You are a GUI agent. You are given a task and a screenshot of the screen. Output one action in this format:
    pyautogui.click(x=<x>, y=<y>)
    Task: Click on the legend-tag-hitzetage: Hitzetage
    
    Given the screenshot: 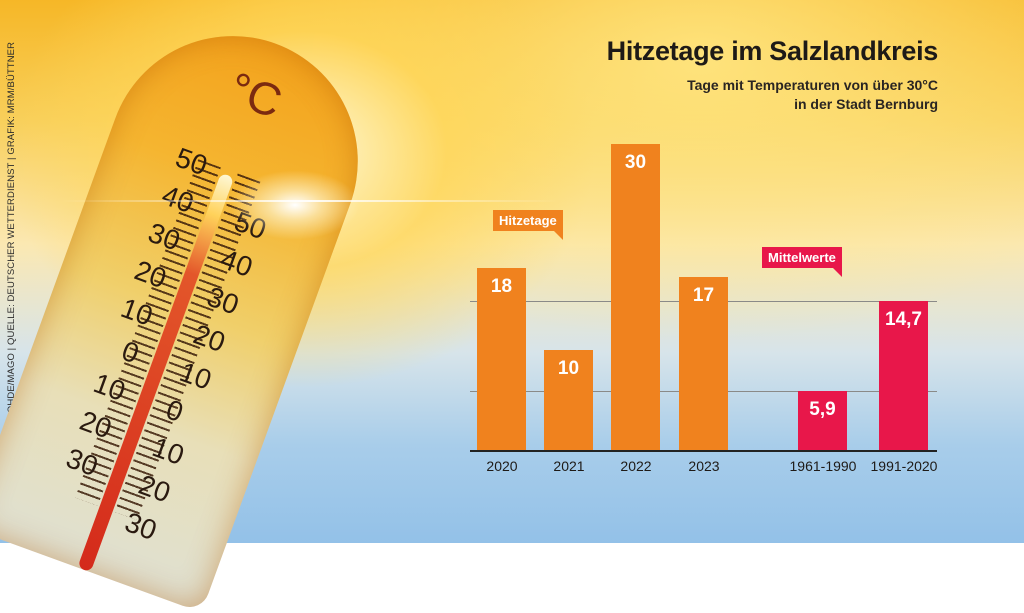 What is the action you would take?
    pyautogui.click(x=528, y=225)
    